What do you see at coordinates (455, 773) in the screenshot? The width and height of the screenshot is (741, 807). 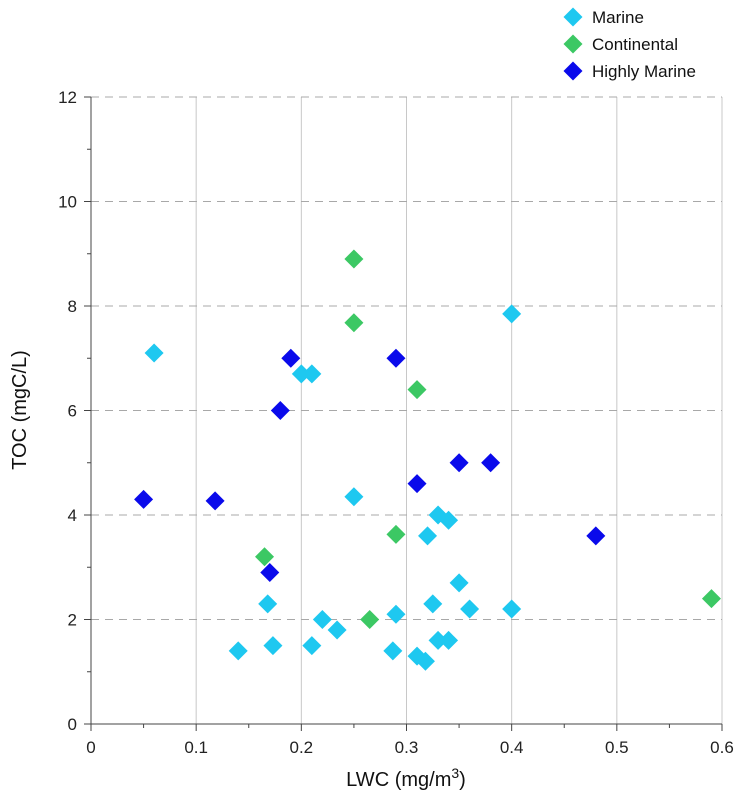 I see `x-axis-title-superscript: 3` at bounding box center [455, 773].